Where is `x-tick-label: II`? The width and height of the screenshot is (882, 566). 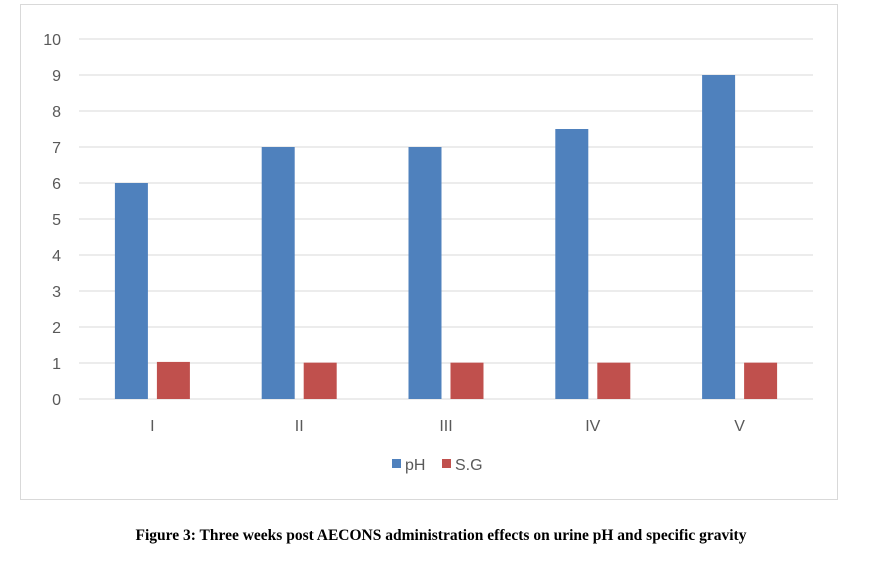
x-tick-label: II is located at coordinates (299, 426).